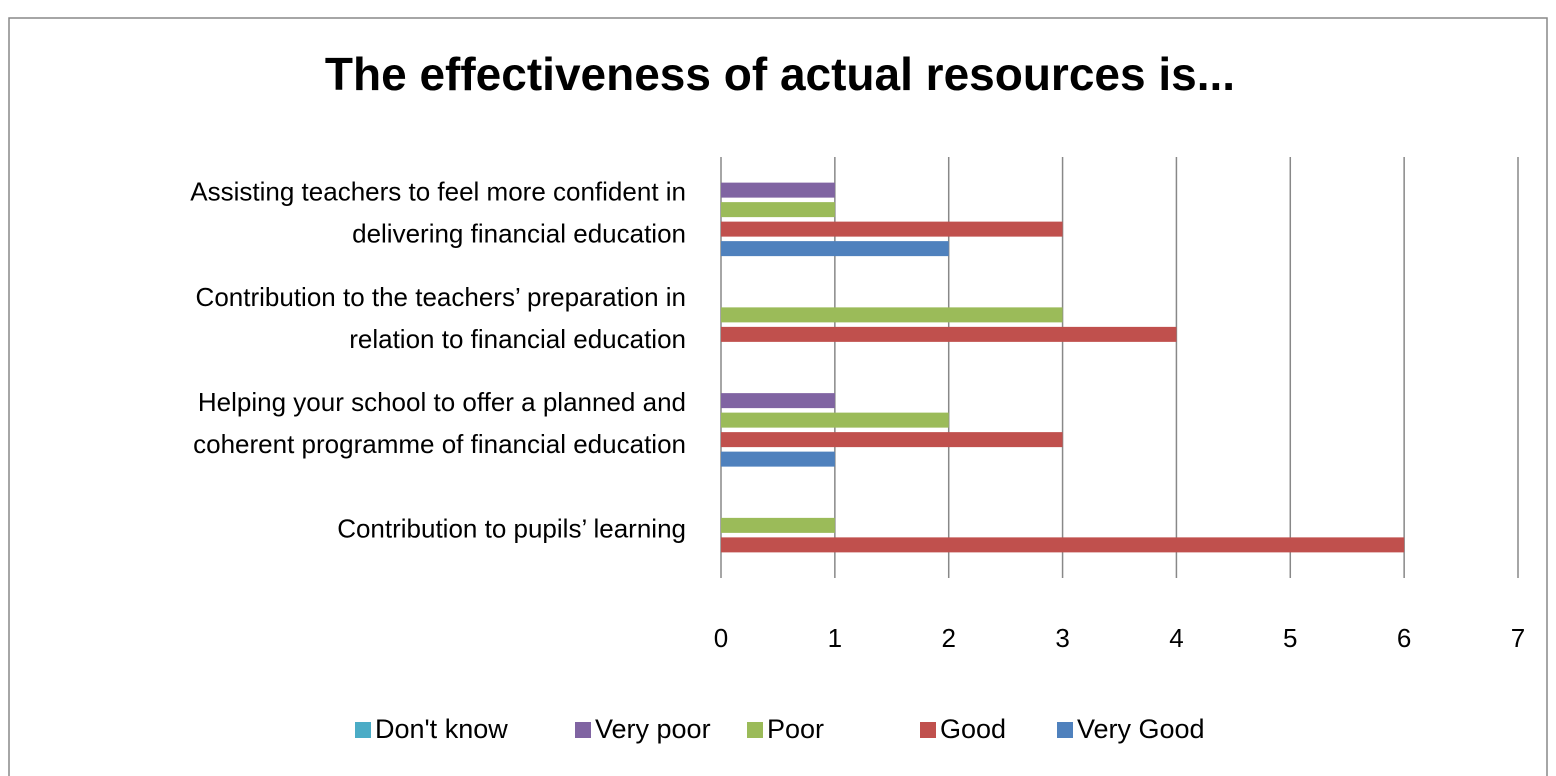 Image resolution: width=1556 pixels, height=776 pixels. What do you see at coordinates (835, 638) in the screenshot?
I see `x-tick-label: 1` at bounding box center [835, 638].